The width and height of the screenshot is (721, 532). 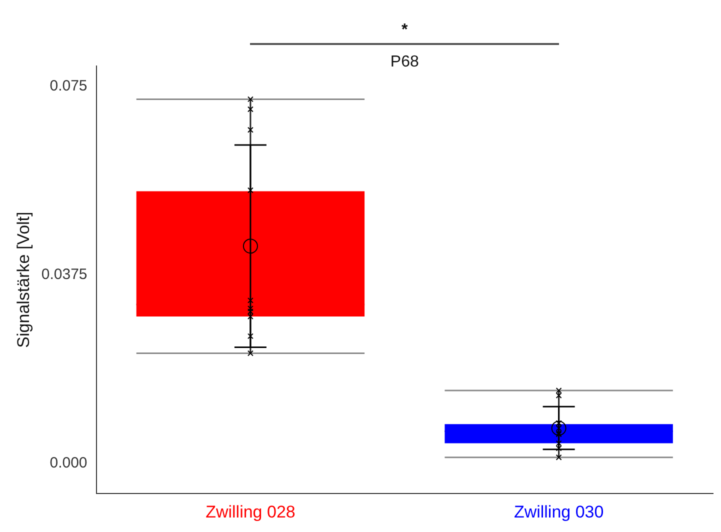 What do you see at coordinates (251, 512) in the screenshot?
I see `x-tick-label: Zwilling 028` at bounding box center [251, 512].